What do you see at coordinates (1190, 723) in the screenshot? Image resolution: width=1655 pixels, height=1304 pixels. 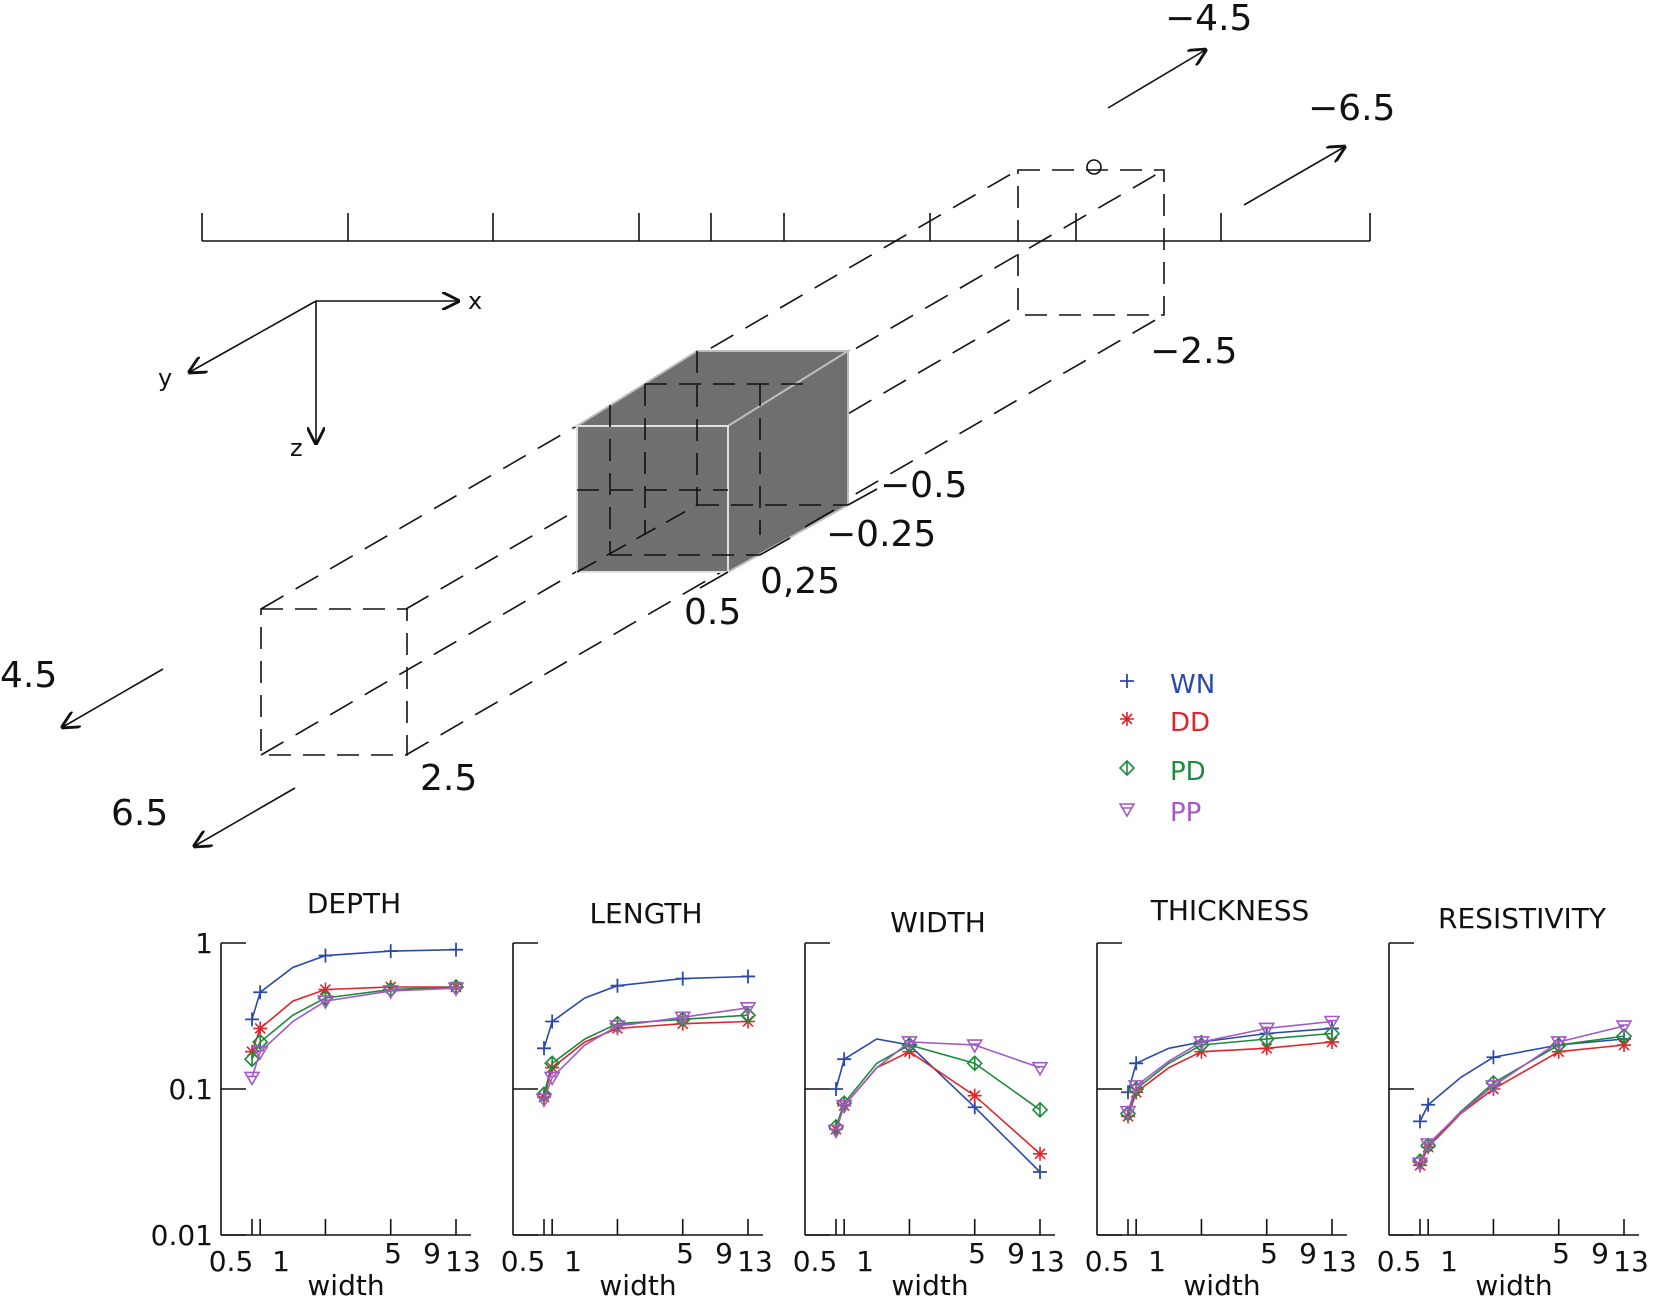 I see `legend-label-dd: DD` at bounding box center [1190, 723].